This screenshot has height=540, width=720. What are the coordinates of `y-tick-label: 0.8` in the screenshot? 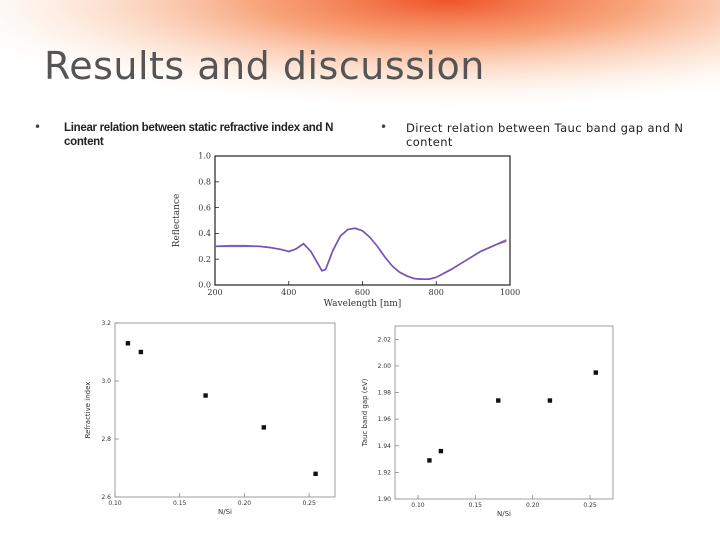 It's located at (204, 181).